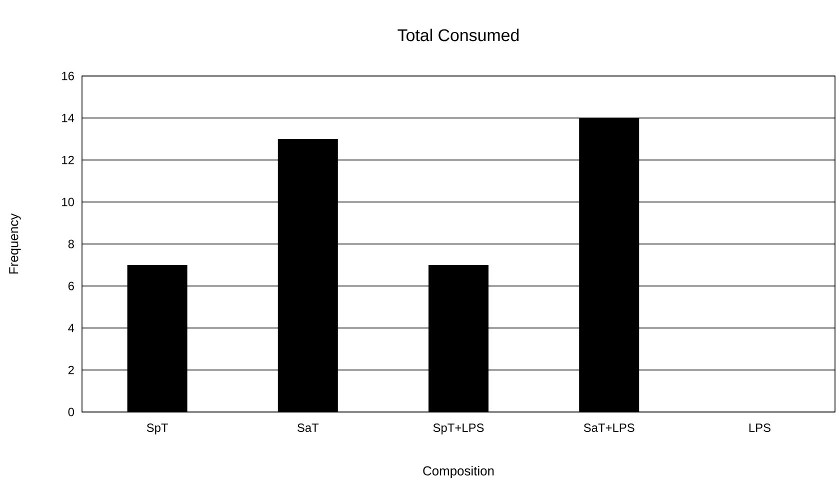 This screenshot has width=837, height=485. What do you see at coordinates (759, 428) in the screenshot?
I see `x-tick-label: LPS` at bounding box center [759, 428].